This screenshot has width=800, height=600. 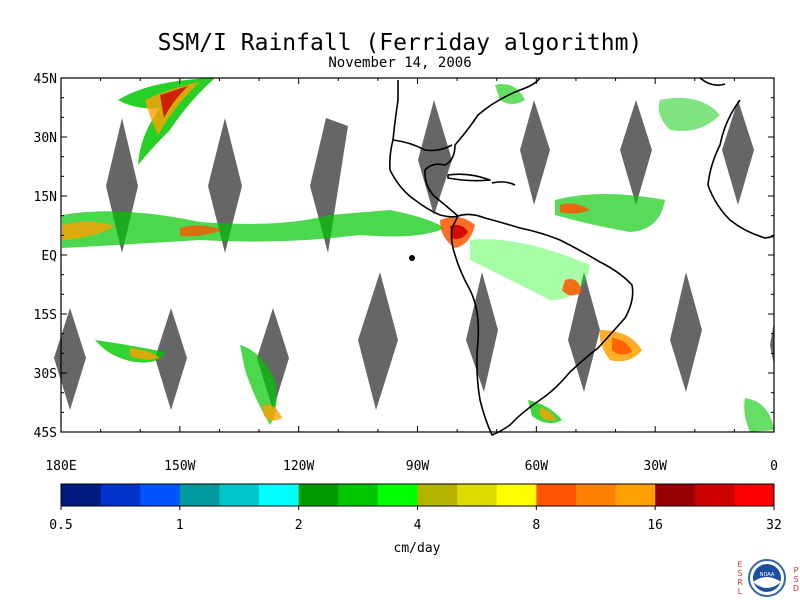 What do you see at coordinates (253, 229) in the screenshot?
I see `rain-band-itcz` at bounding box center [253, 229].